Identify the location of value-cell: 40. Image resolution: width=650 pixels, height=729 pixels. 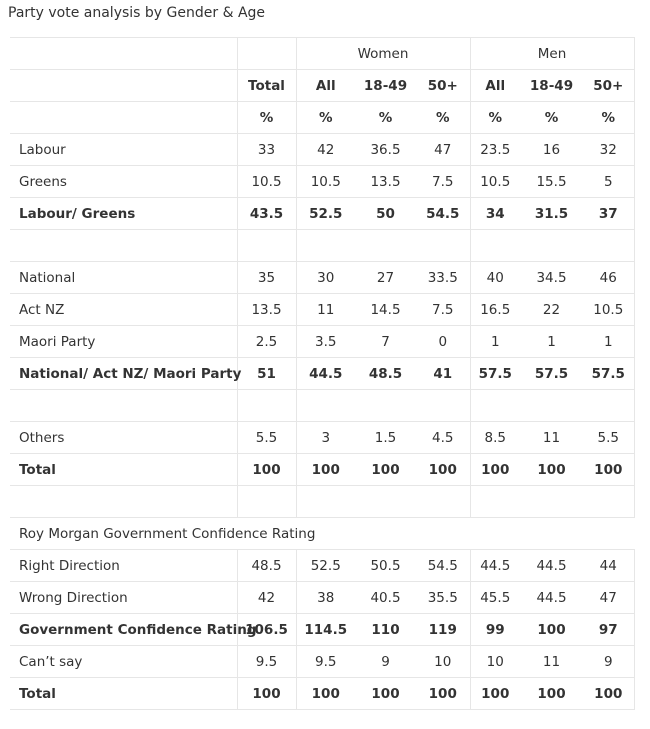
(494, 277).